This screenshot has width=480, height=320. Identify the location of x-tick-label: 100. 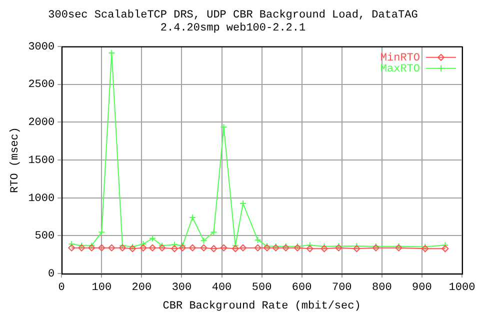
(102, 288).